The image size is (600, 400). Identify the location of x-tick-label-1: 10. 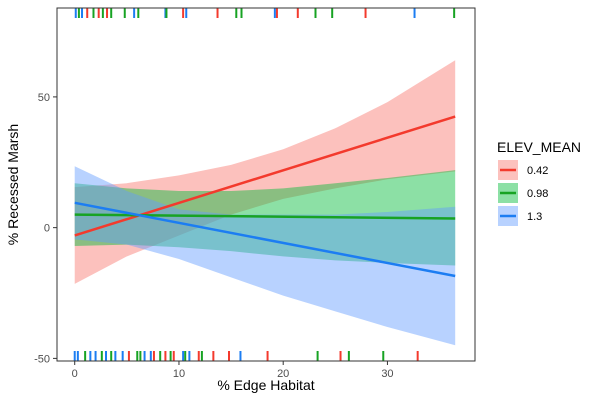
(179, 374).